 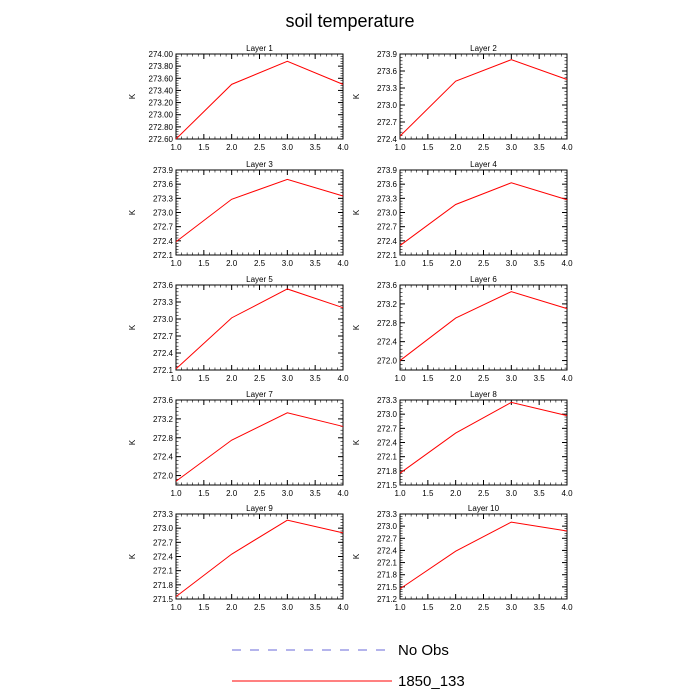 What do you see at coordinates (483, 279) in the screenshot?
I see `panel-title: Layer 6` at bounding box center [483, 279].